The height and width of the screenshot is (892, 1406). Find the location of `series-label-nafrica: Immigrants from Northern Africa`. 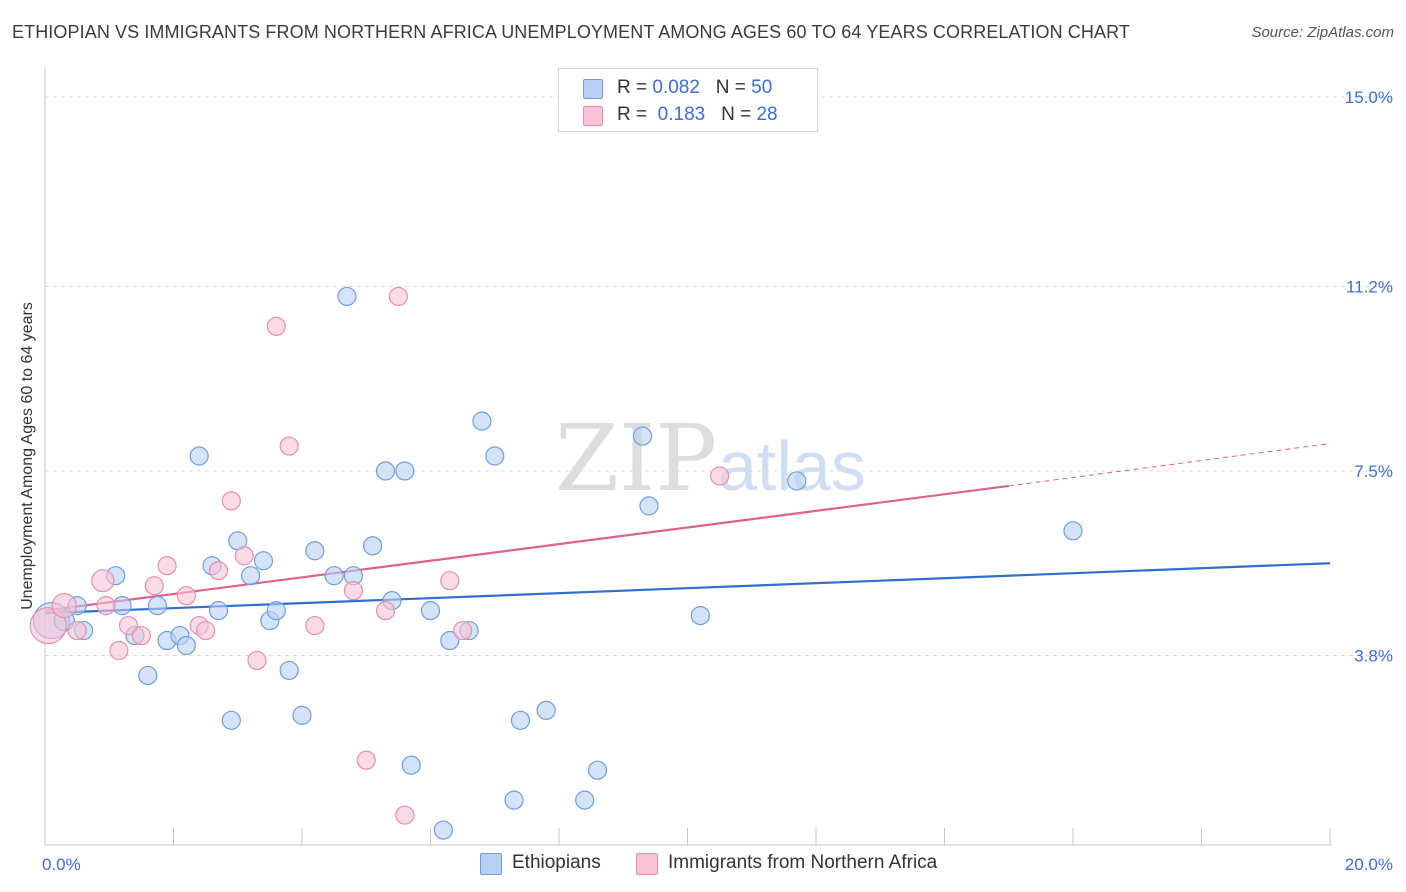

series-label-nafrica: Immigrants from Northern Africa is located at coordinates (803, 862).